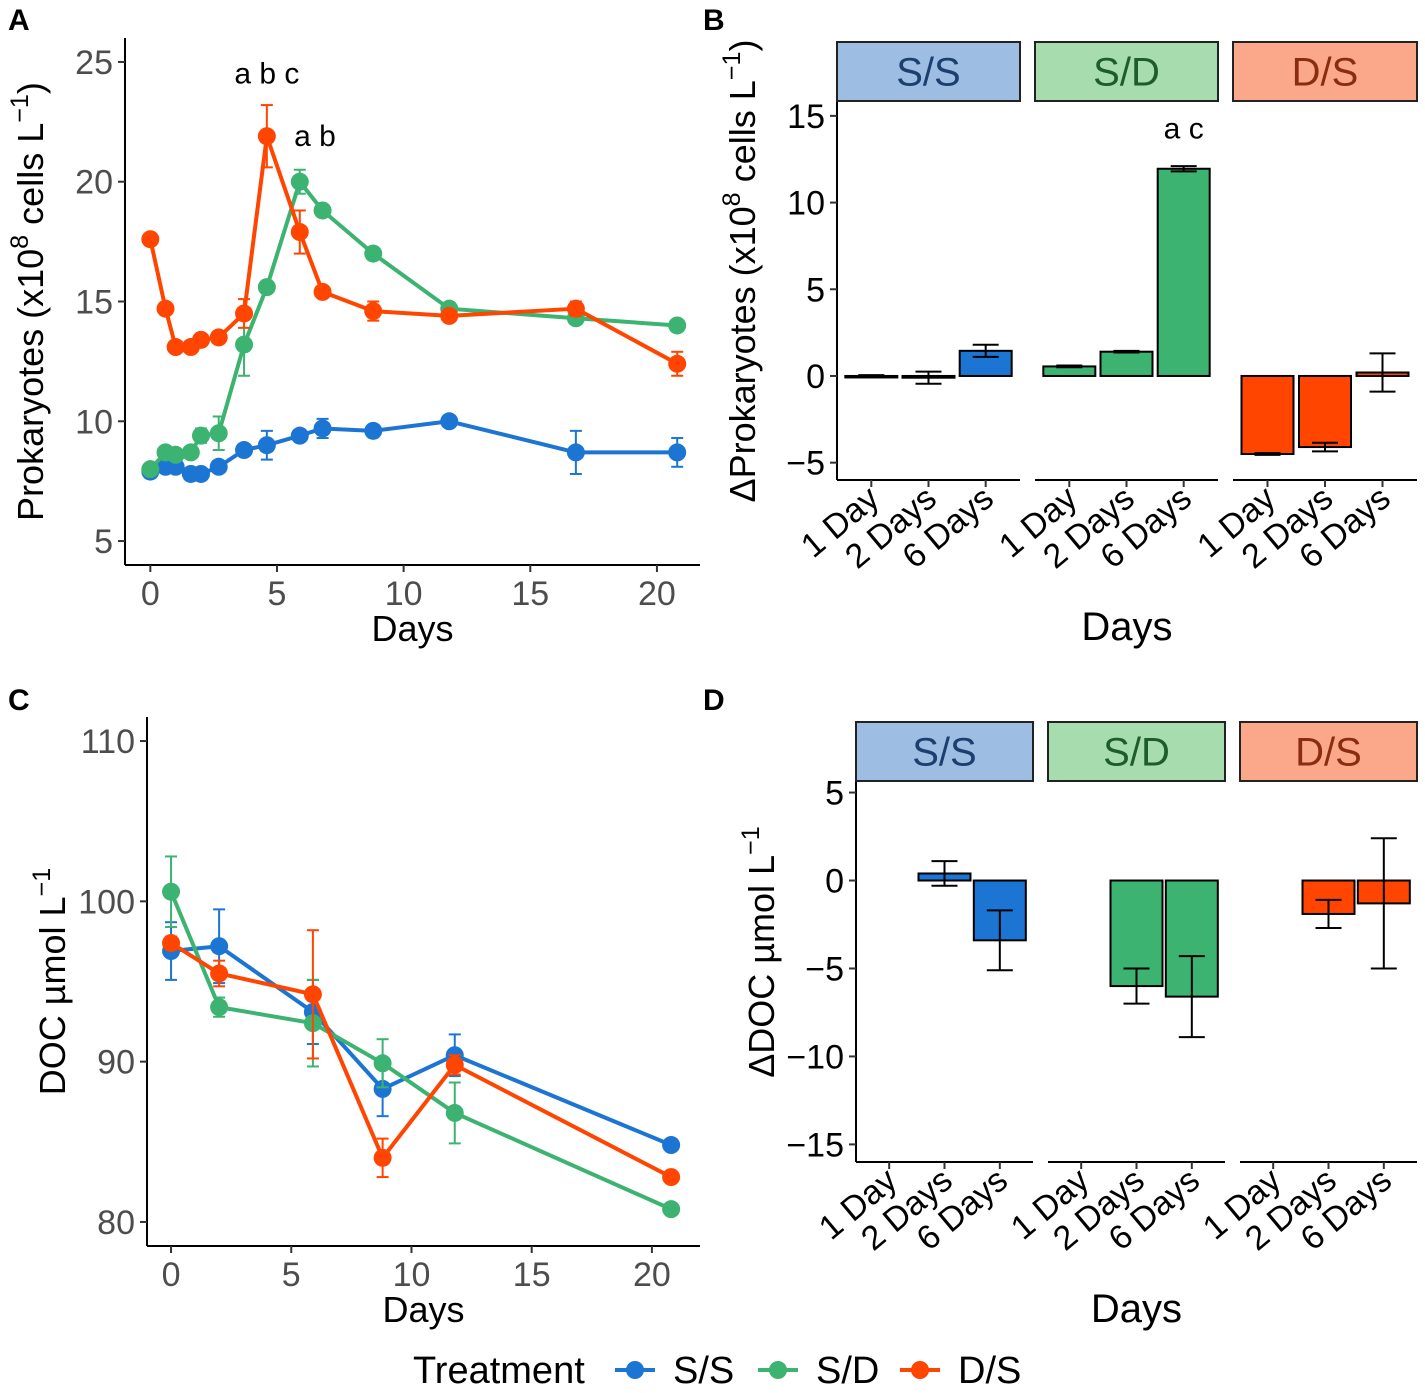 The height and width of the screenshot is (1393, 1425). Describe the element at coordinates (1183, 272) in the screenshot. I see `bar-6-days` at that location.